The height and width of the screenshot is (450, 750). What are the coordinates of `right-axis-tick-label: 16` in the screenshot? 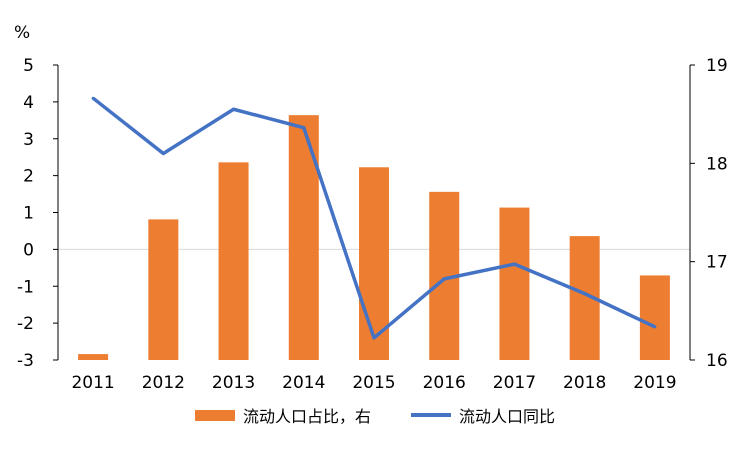 It's located at (717, 361).